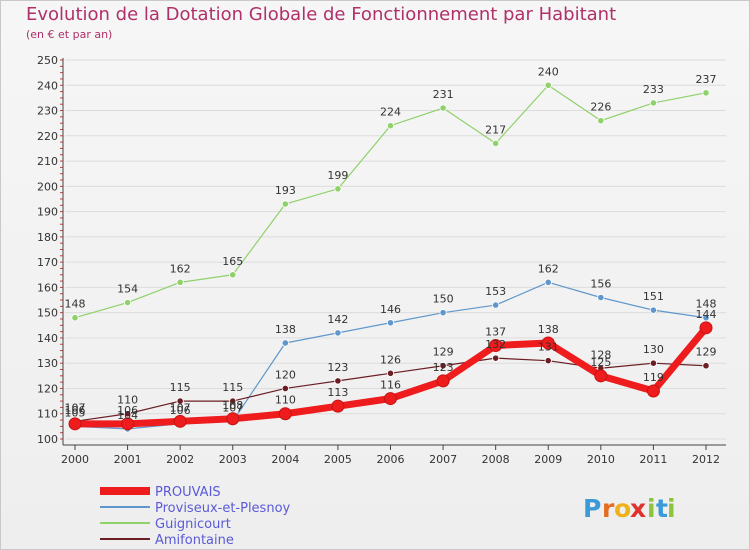 The image size is (750, 550). What do you see at coordinates (638, 508) in the screenshot?
I see `logo-letter: x` at bounding box center [638, 508].